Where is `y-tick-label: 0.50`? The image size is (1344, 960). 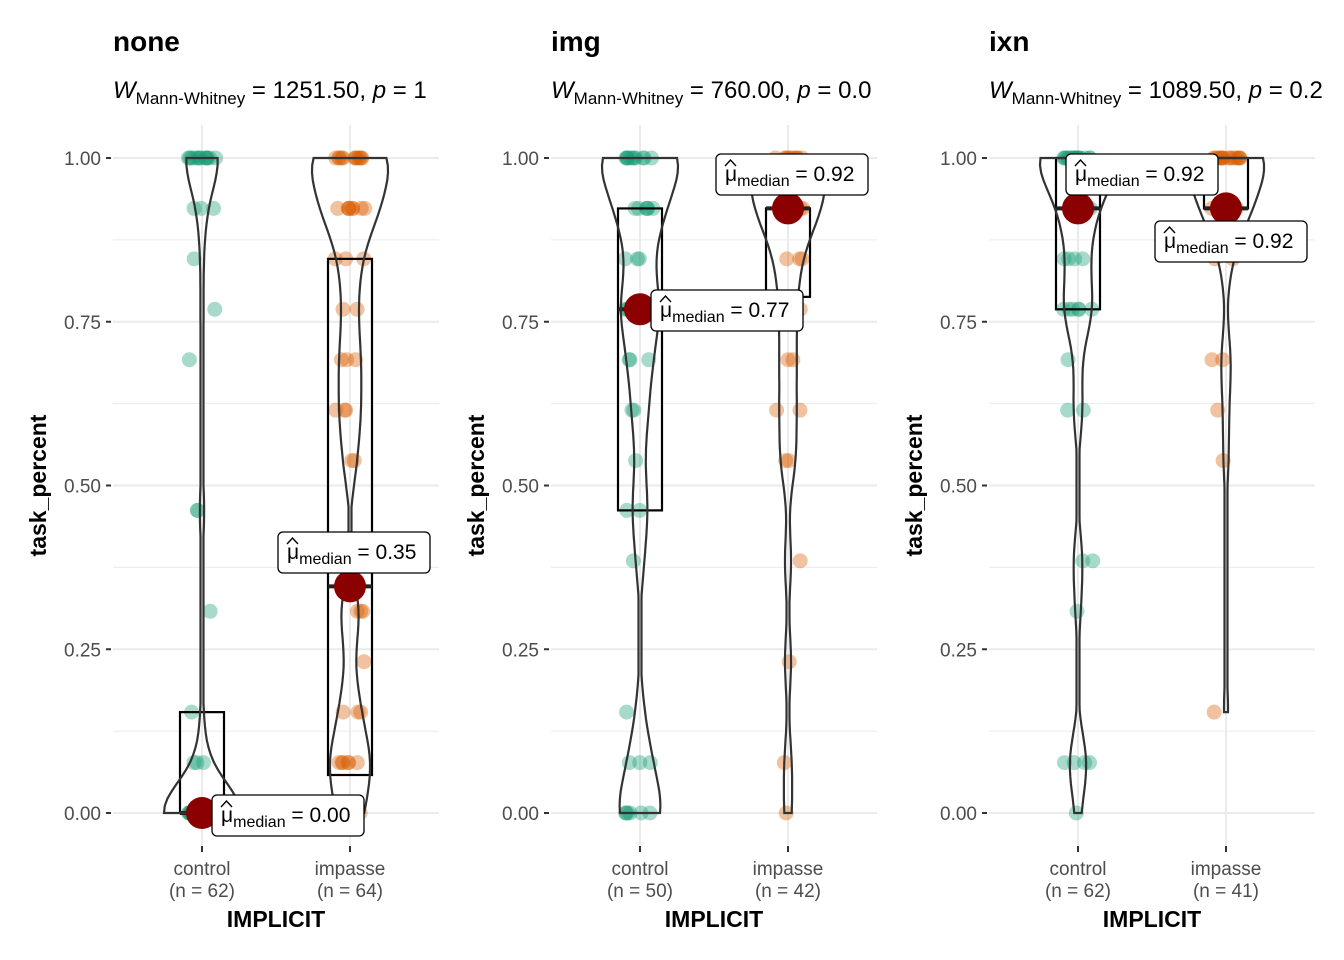 y-tick-label: 0.50 is located at coordinates (958, 487).